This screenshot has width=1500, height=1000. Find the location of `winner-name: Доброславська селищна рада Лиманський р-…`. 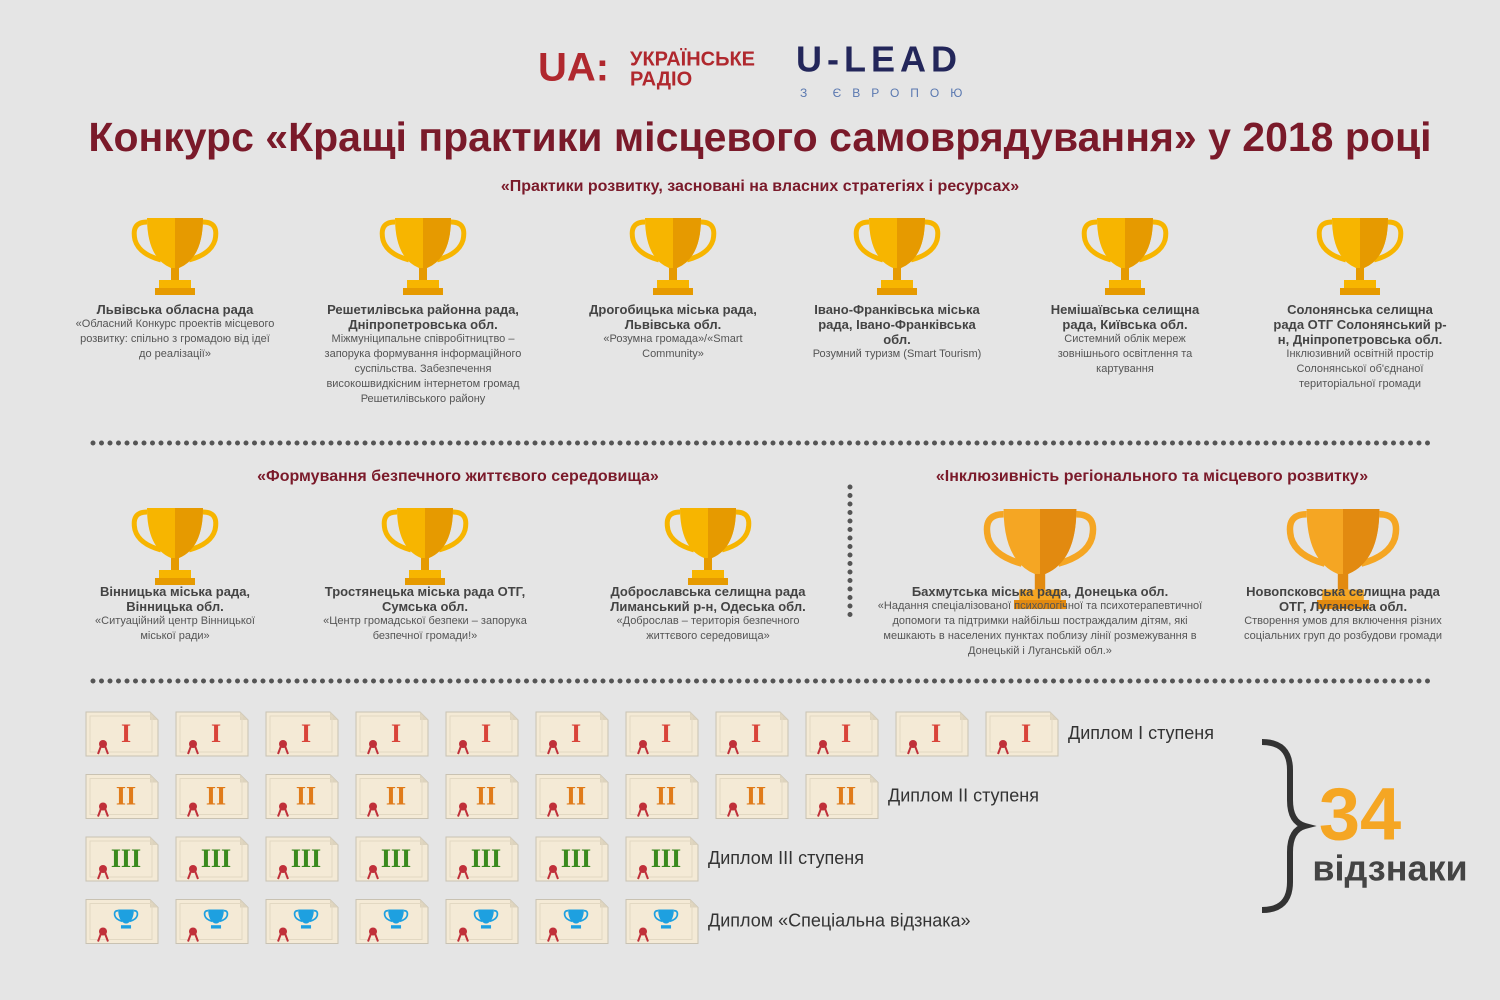

winner-name: Доброславська селищна рада Лиманський р-… is located at coordinates (708, 599).